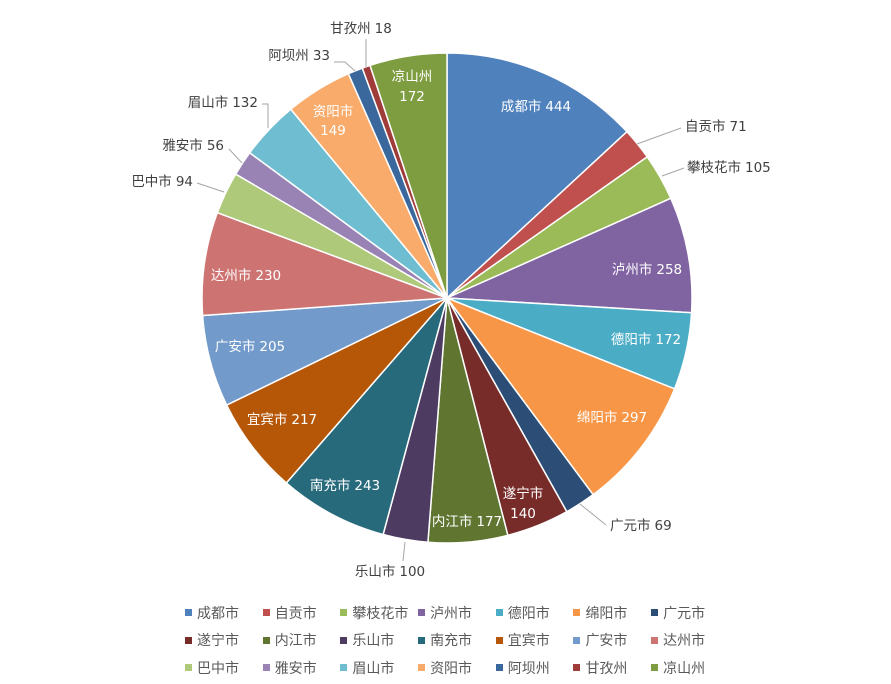  I want to click on data-label-value: 56, so click(215, 146).